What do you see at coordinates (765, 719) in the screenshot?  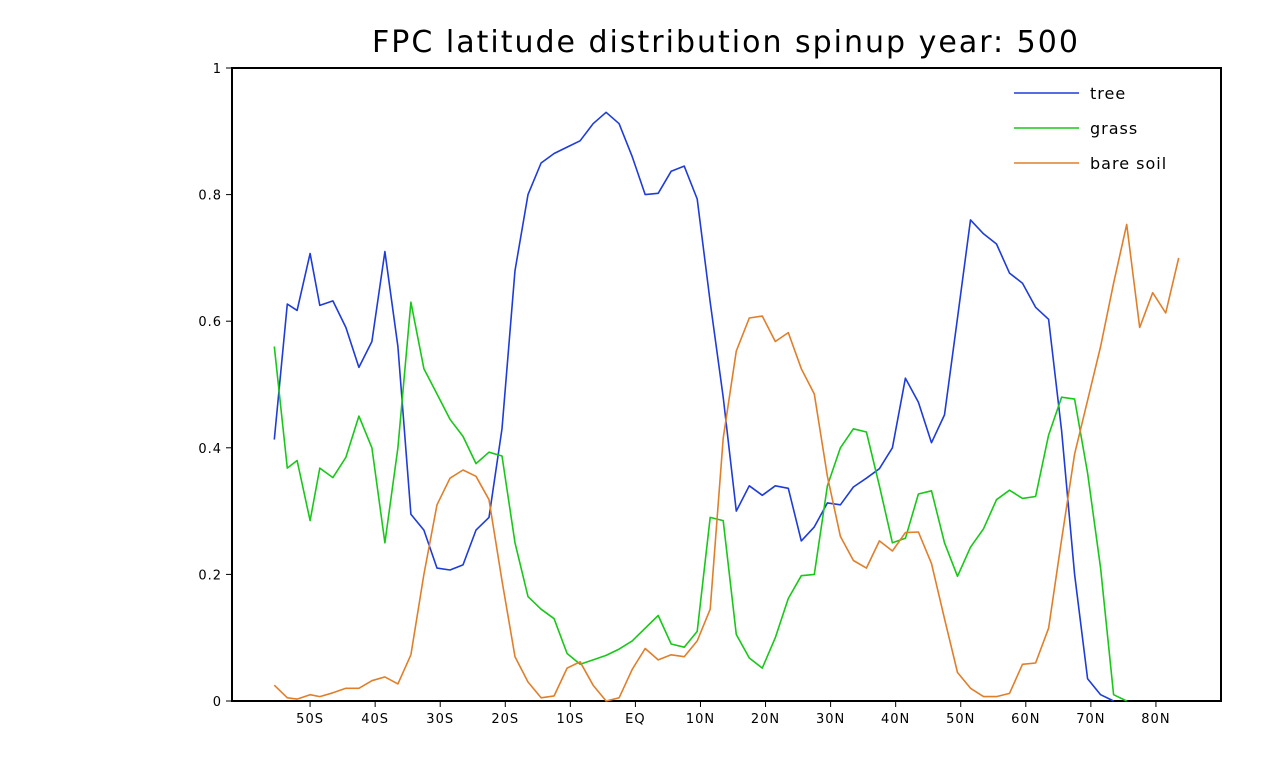 I see `x-tick-label: 20N` at bounding box center [765, 719].